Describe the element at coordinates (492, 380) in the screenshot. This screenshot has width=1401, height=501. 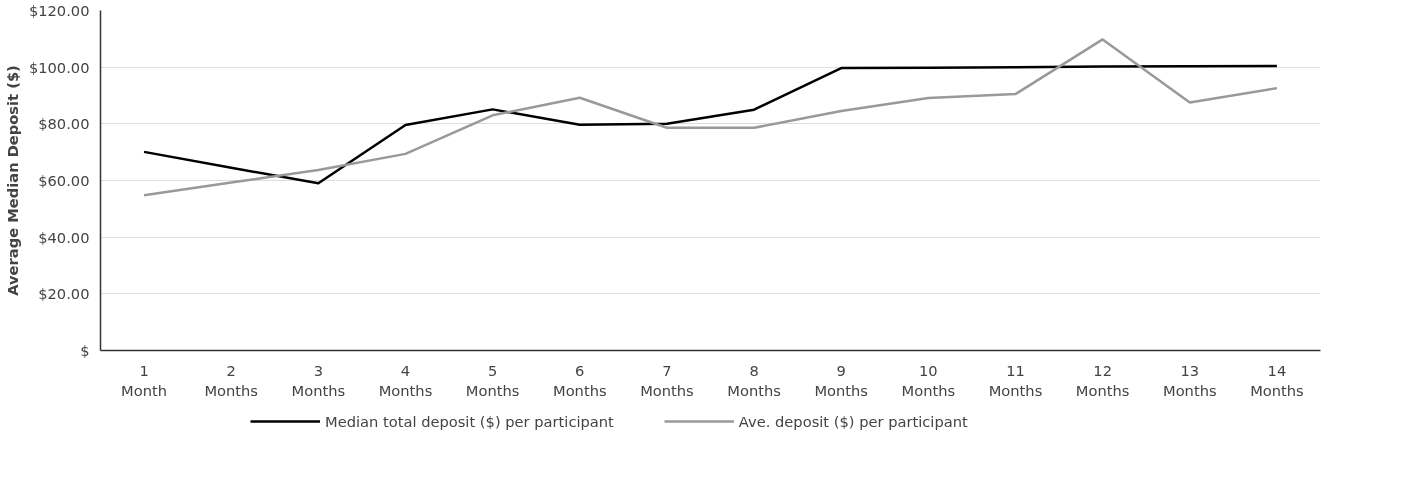
I see `x-tick-label: 5 Months` at that location.